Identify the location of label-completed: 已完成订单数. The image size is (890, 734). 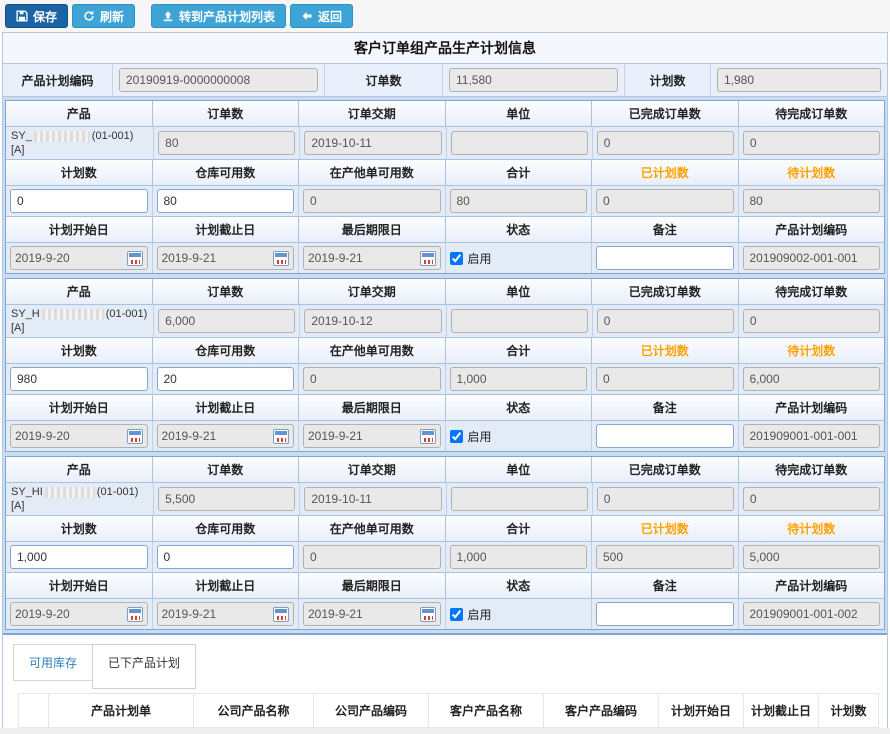
(665, 470).